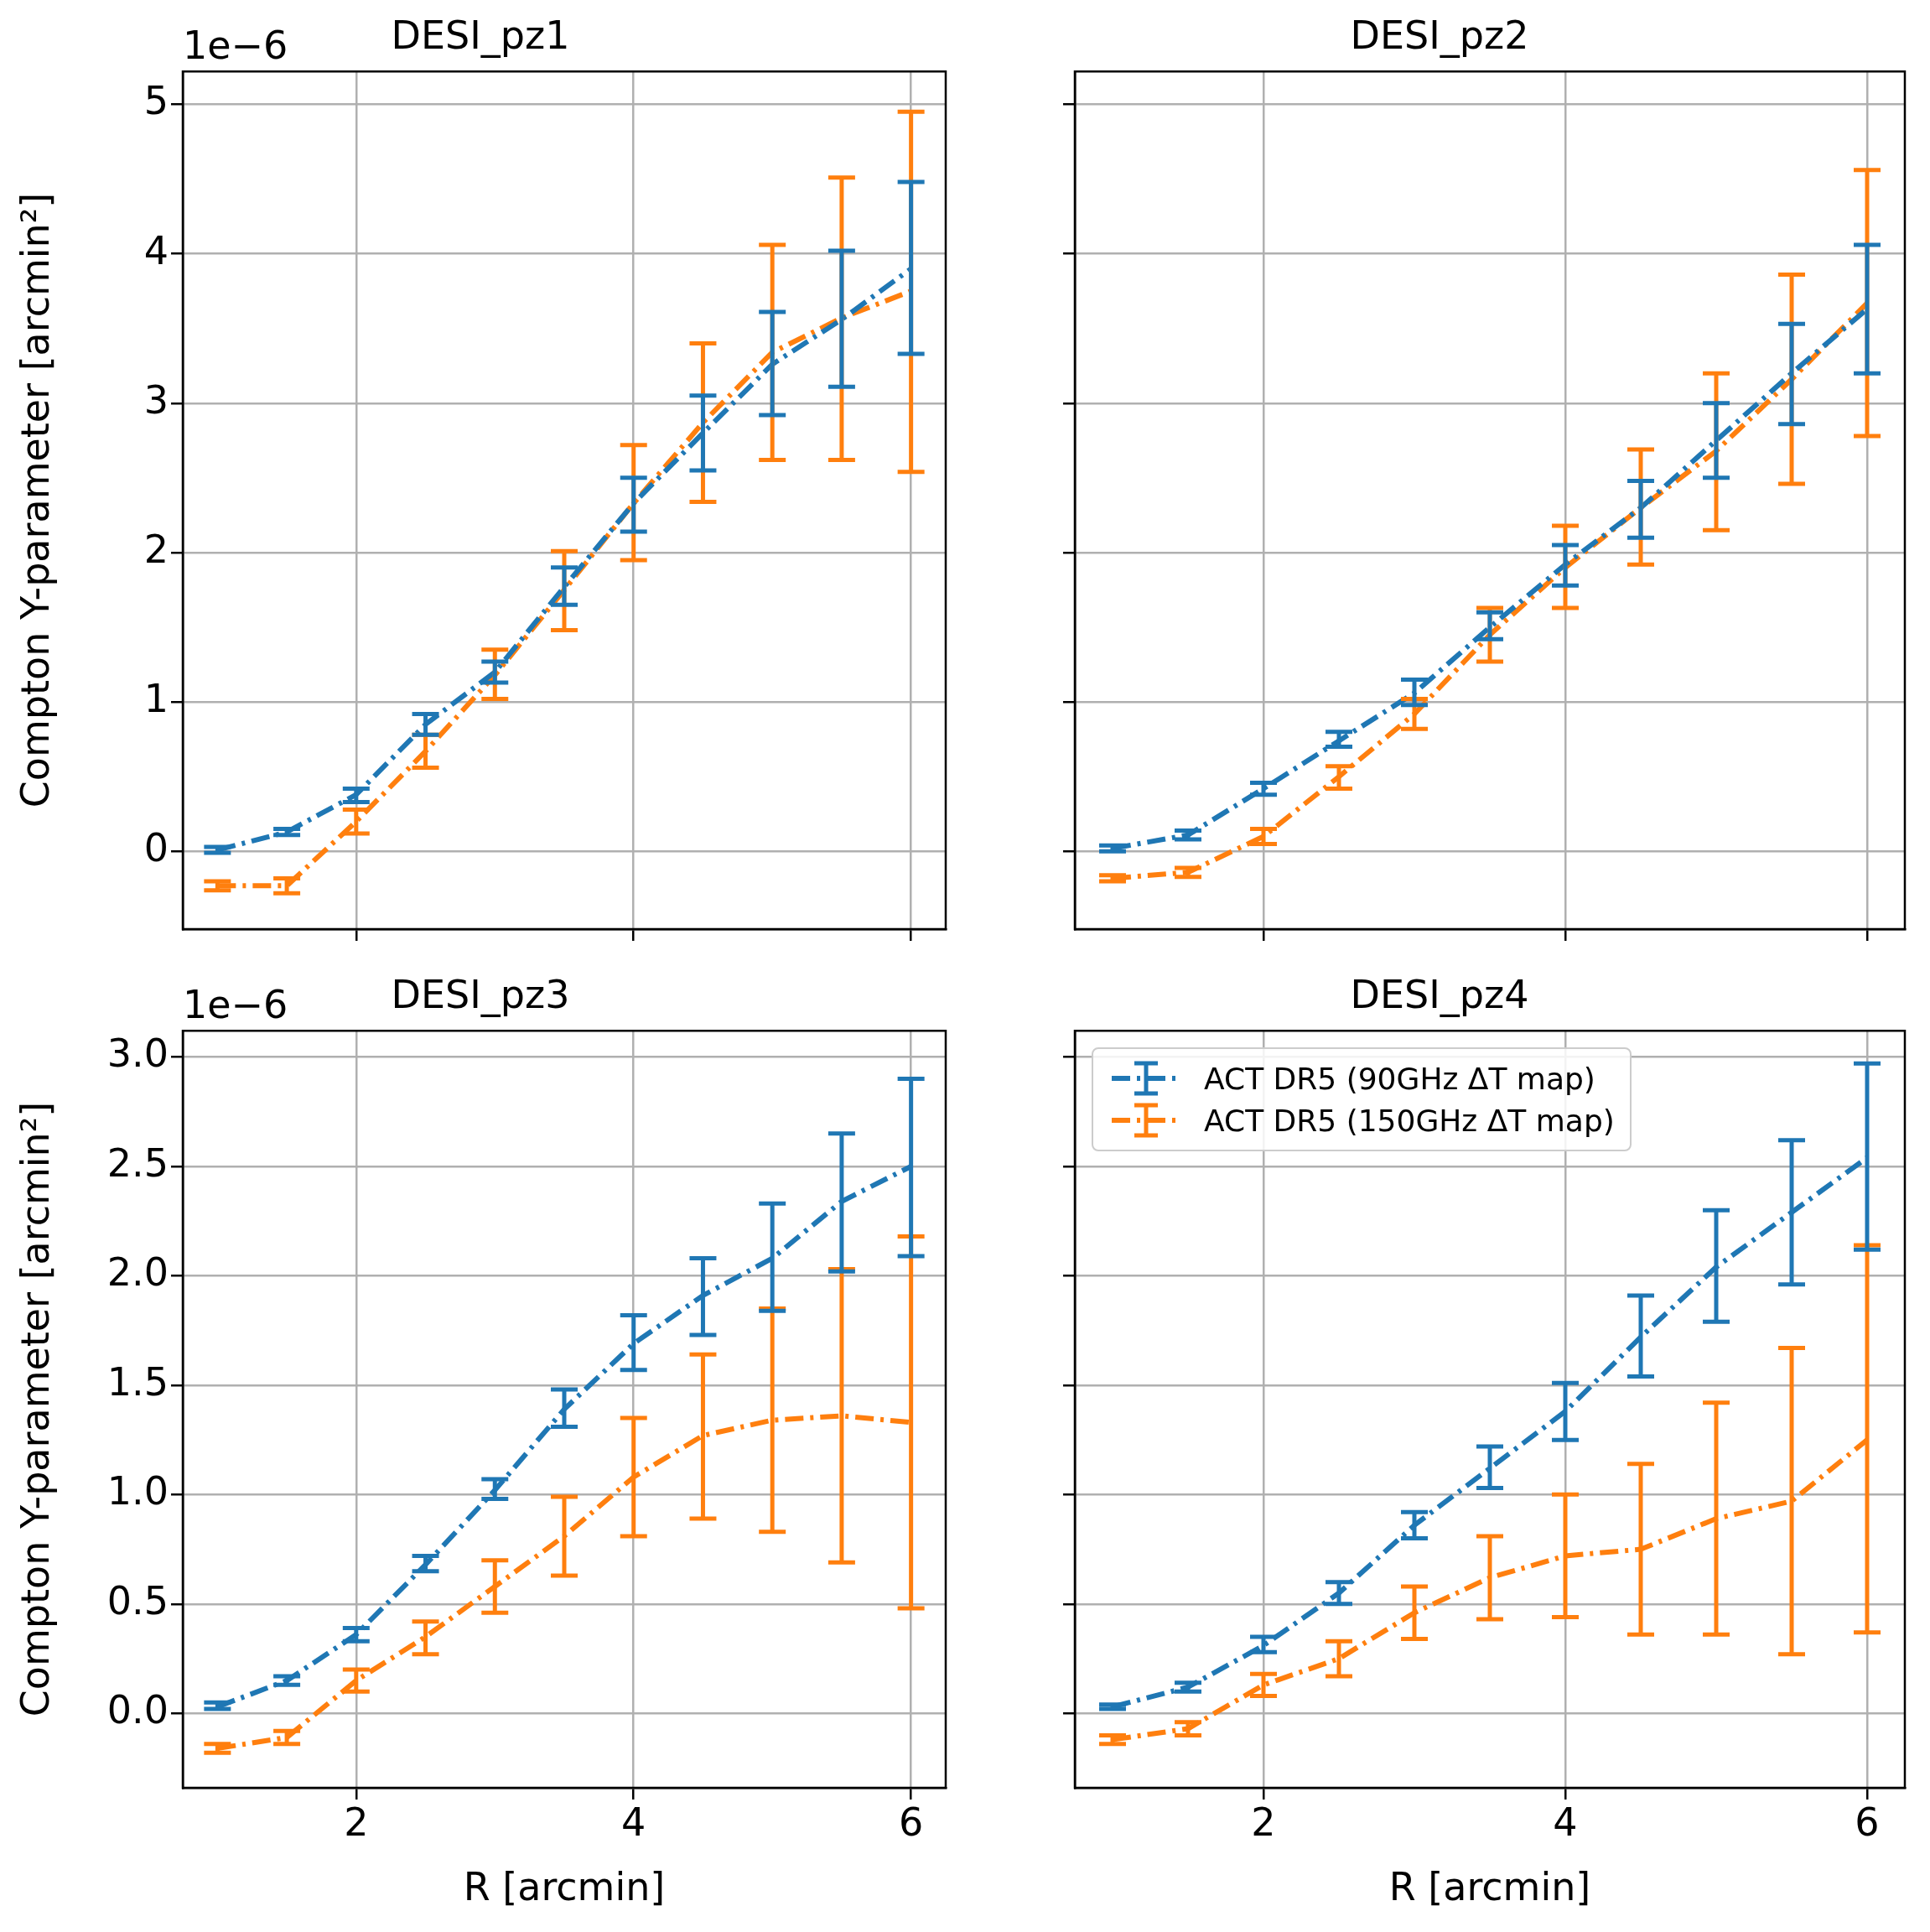 The image size is (1930, 1932). I want to click on legend-label: ACT DR5 (150GHz ΔT map), so click(1409, 1120).